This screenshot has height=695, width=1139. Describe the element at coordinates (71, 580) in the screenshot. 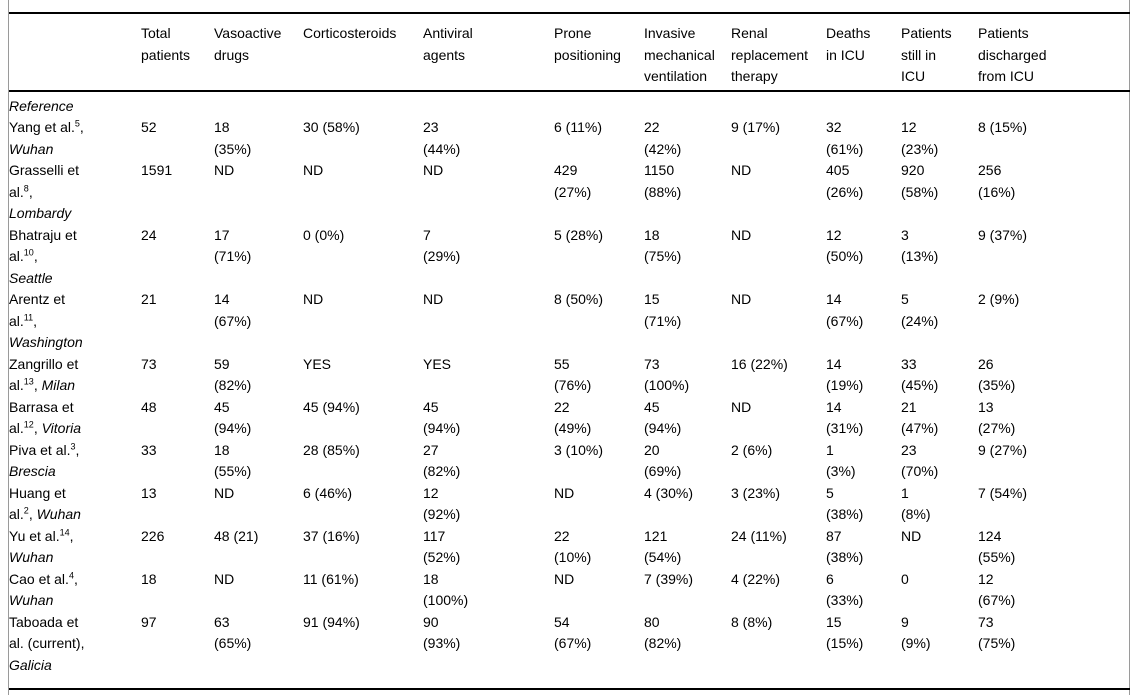

I see `reference-line: Cao et al.4,` at that location.